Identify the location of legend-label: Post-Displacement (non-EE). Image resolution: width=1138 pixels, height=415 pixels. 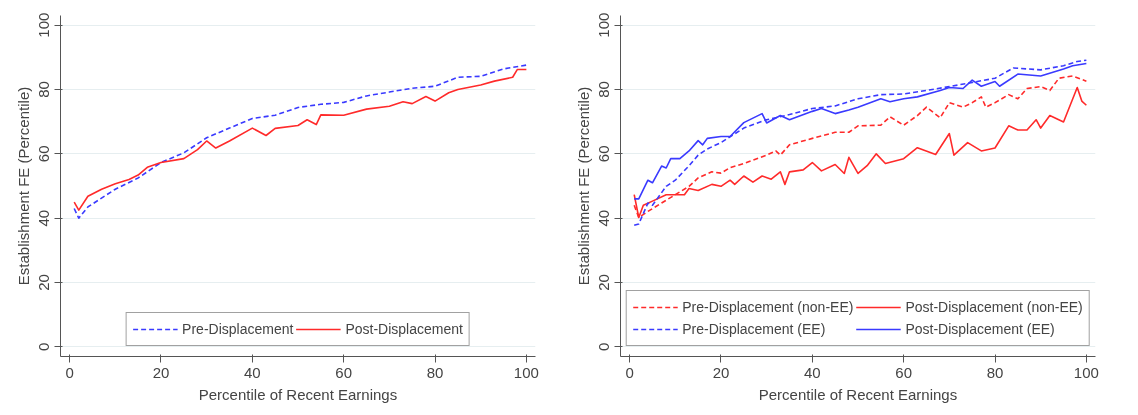
(994, 307).